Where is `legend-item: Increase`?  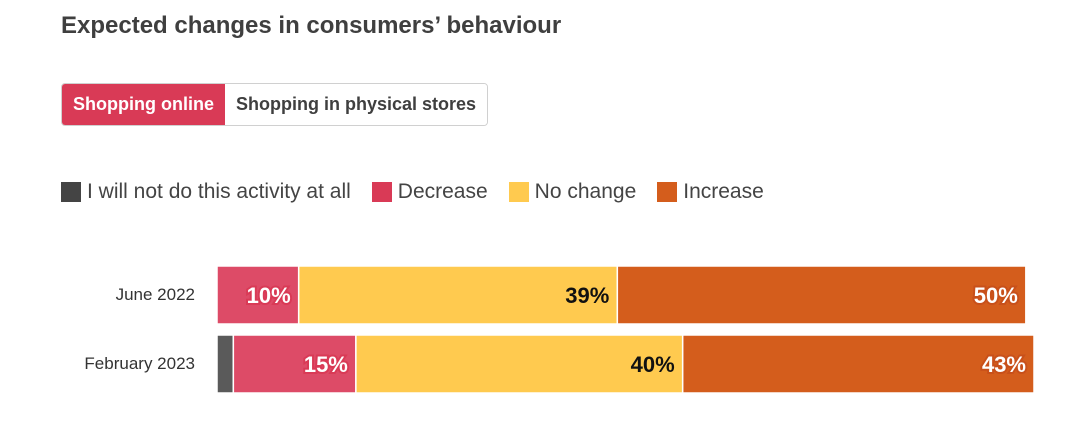
legend-item: Increase is located at coordinates (710, 192).